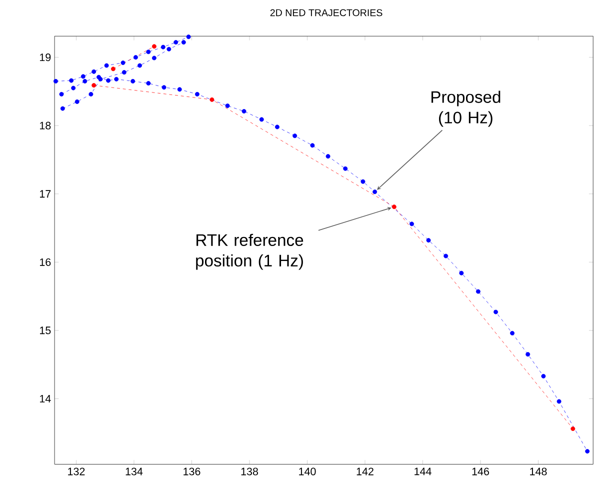 Image resolution: width=598 pixels, height=487 pixels. I want to click on x-tick-label: 138, so click(249, 472).